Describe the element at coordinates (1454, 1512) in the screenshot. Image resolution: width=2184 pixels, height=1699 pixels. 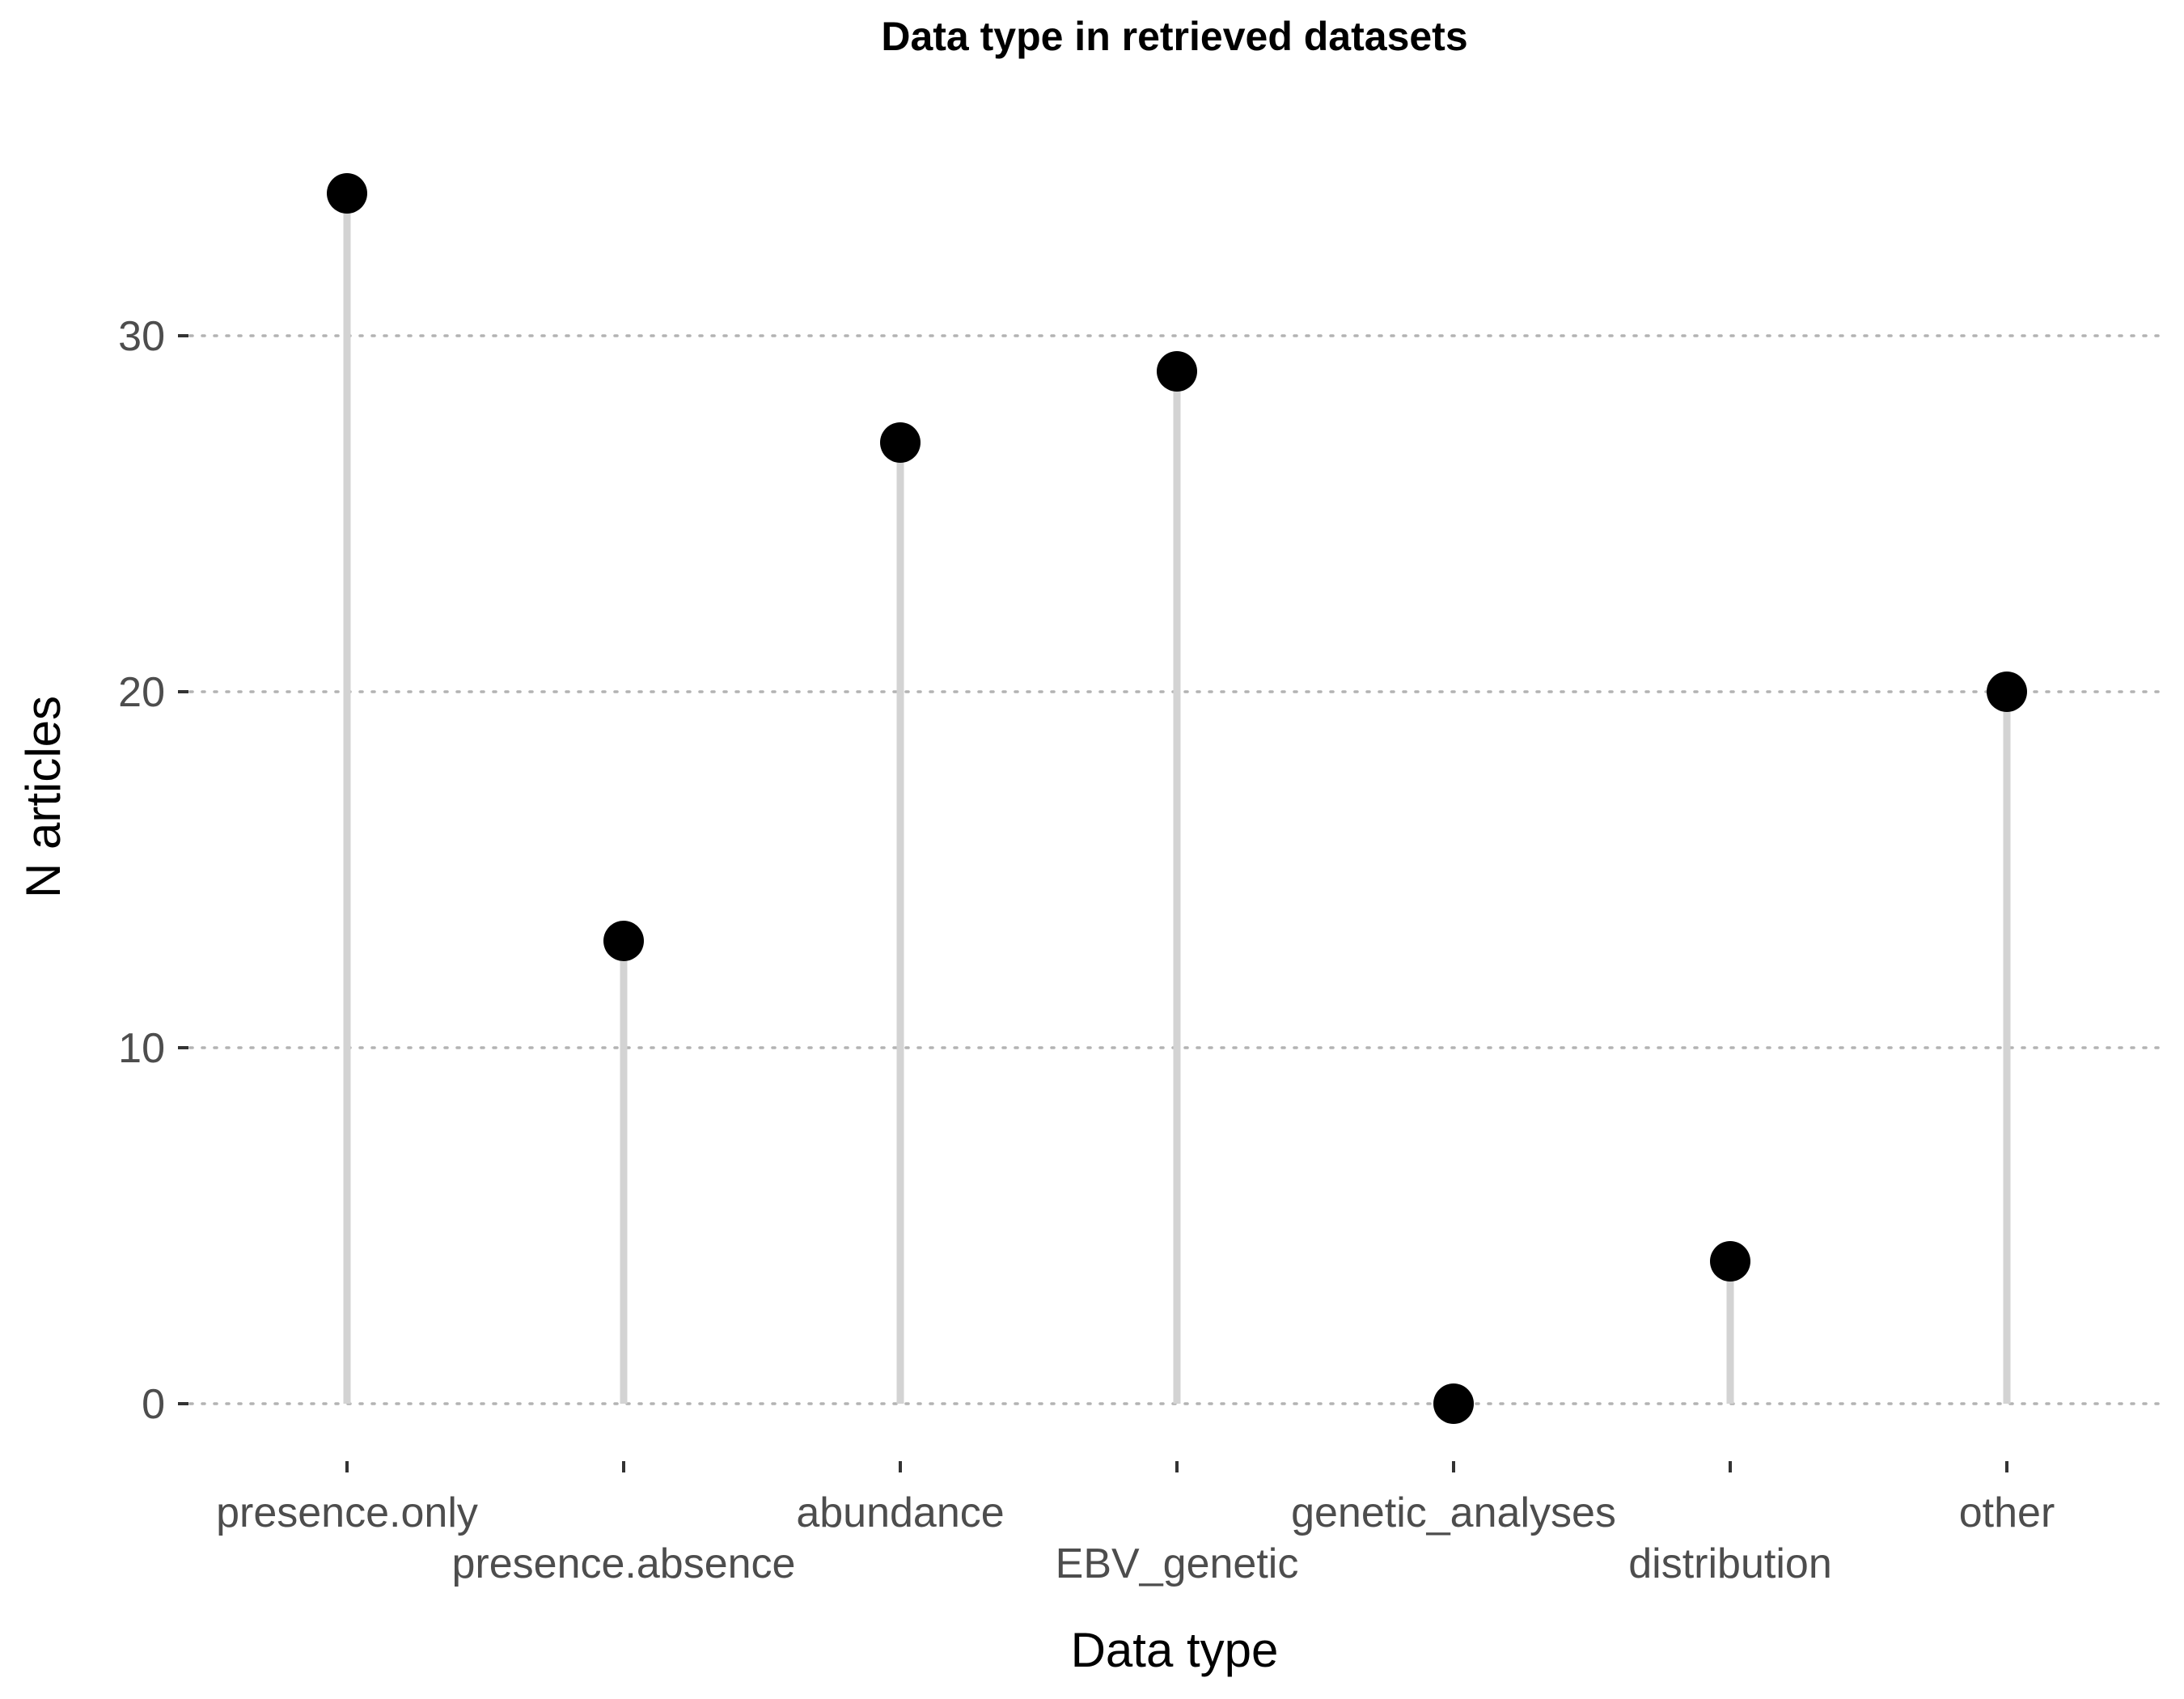
I see `x-tick-label: genetic_analyses` at that location.